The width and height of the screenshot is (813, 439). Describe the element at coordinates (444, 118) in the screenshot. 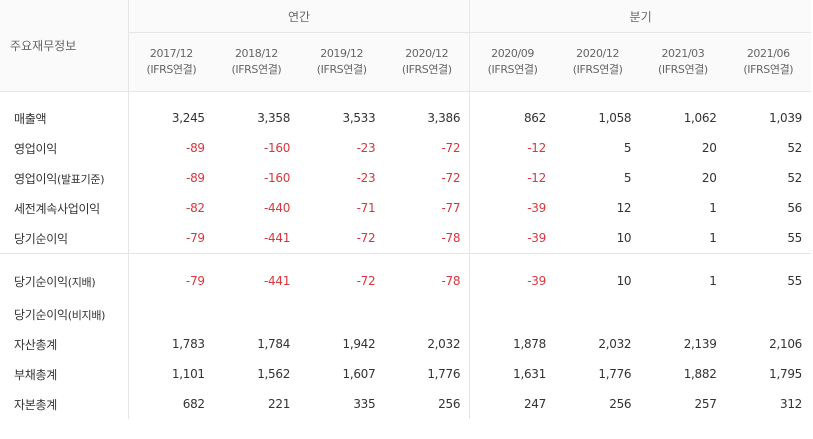

I see `value-cell: 3,386` at that location.